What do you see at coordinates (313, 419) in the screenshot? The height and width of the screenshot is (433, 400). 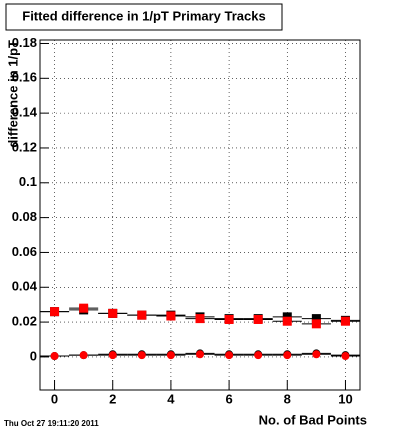 I see `x-axis-label: No. of Bad Points` at bounding box center [313, 419].